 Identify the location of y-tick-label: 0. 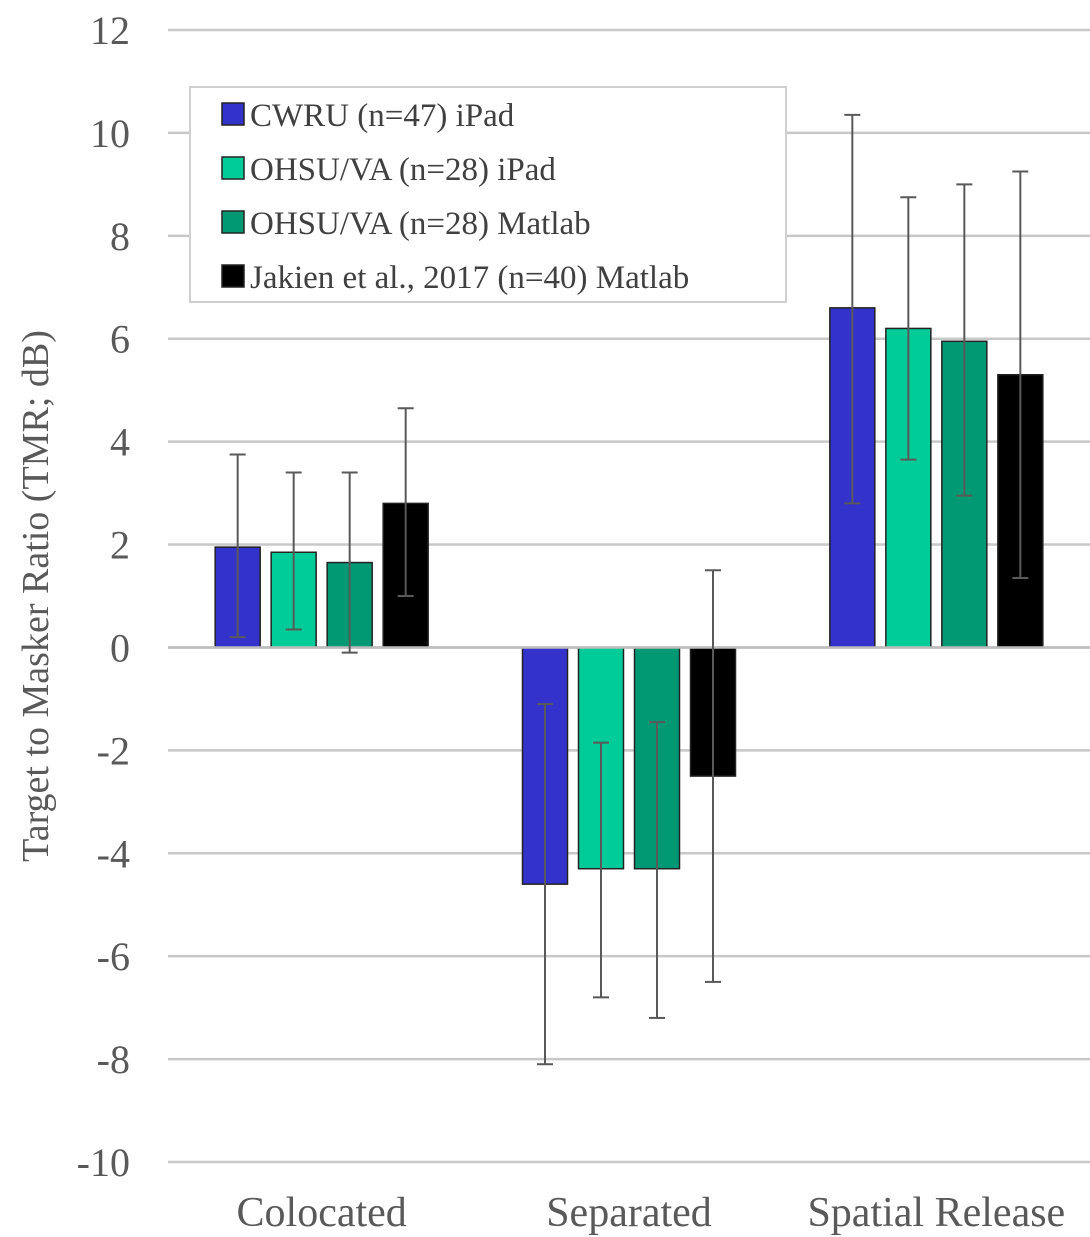
(120, 647).